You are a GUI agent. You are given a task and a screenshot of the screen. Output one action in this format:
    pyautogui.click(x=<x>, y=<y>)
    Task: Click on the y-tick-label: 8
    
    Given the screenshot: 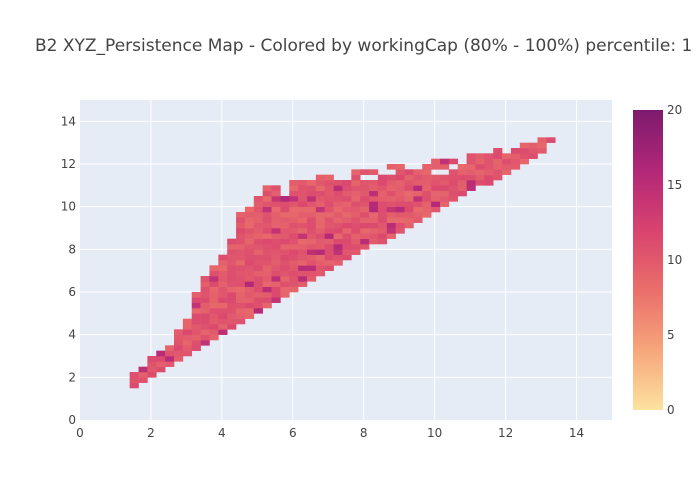 What is the action you would take?
    pyautogui.click(x=72, y=249)
    